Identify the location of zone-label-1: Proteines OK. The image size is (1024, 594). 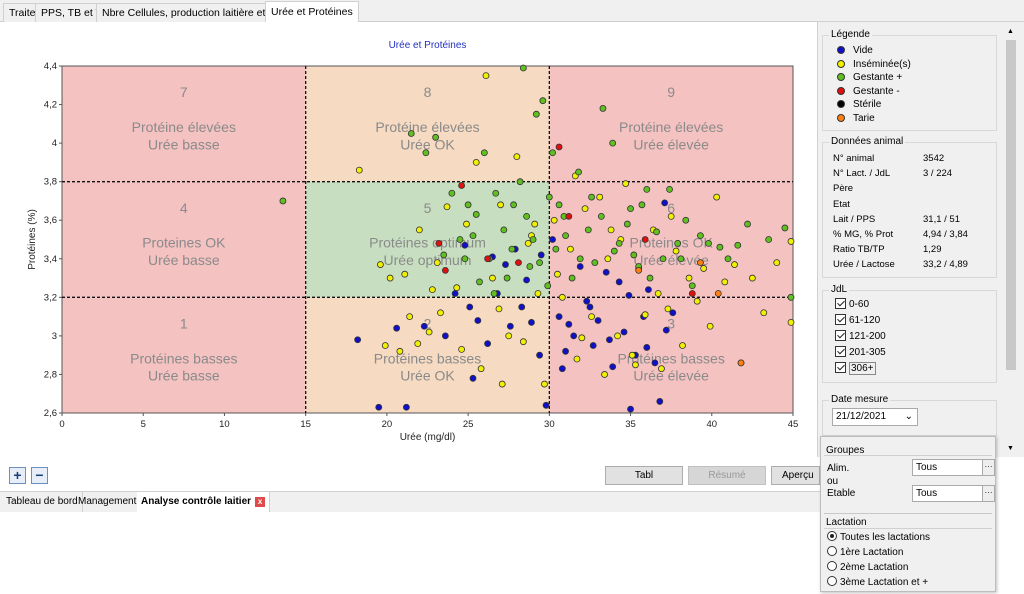
(184, 243).